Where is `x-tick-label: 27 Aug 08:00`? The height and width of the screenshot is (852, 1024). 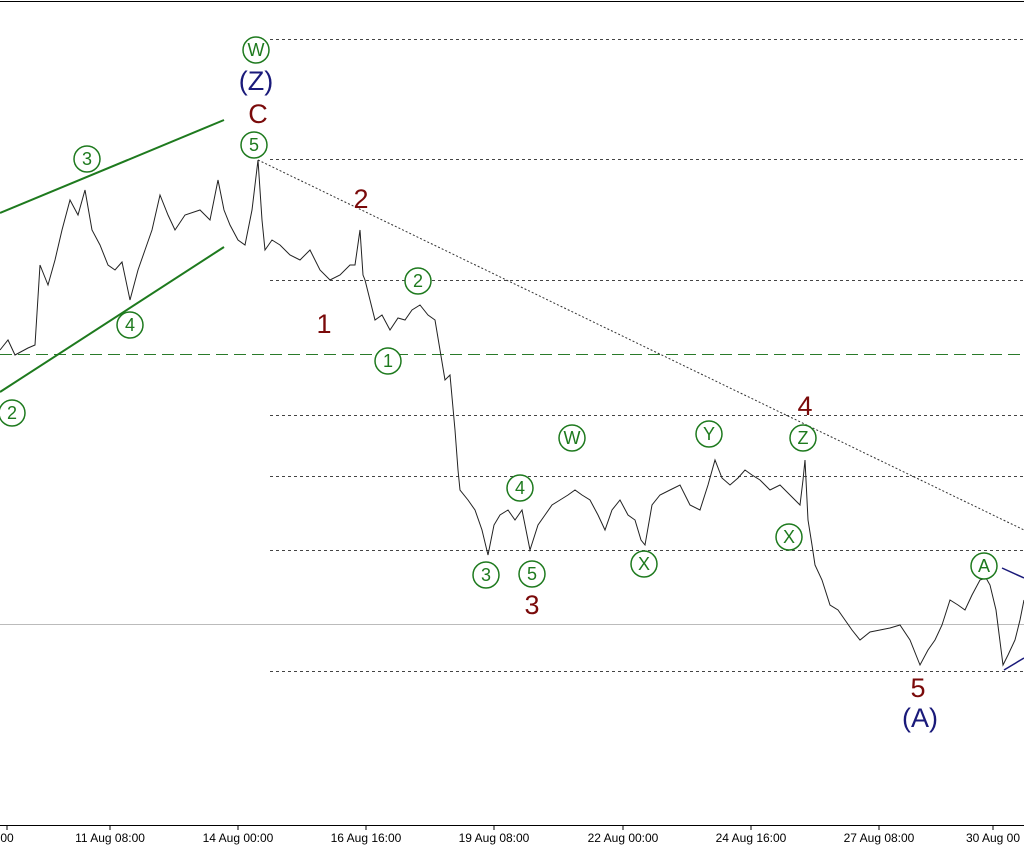 x-tick-label: 27 Aug 08:00 is located at coordinates (879, 838).